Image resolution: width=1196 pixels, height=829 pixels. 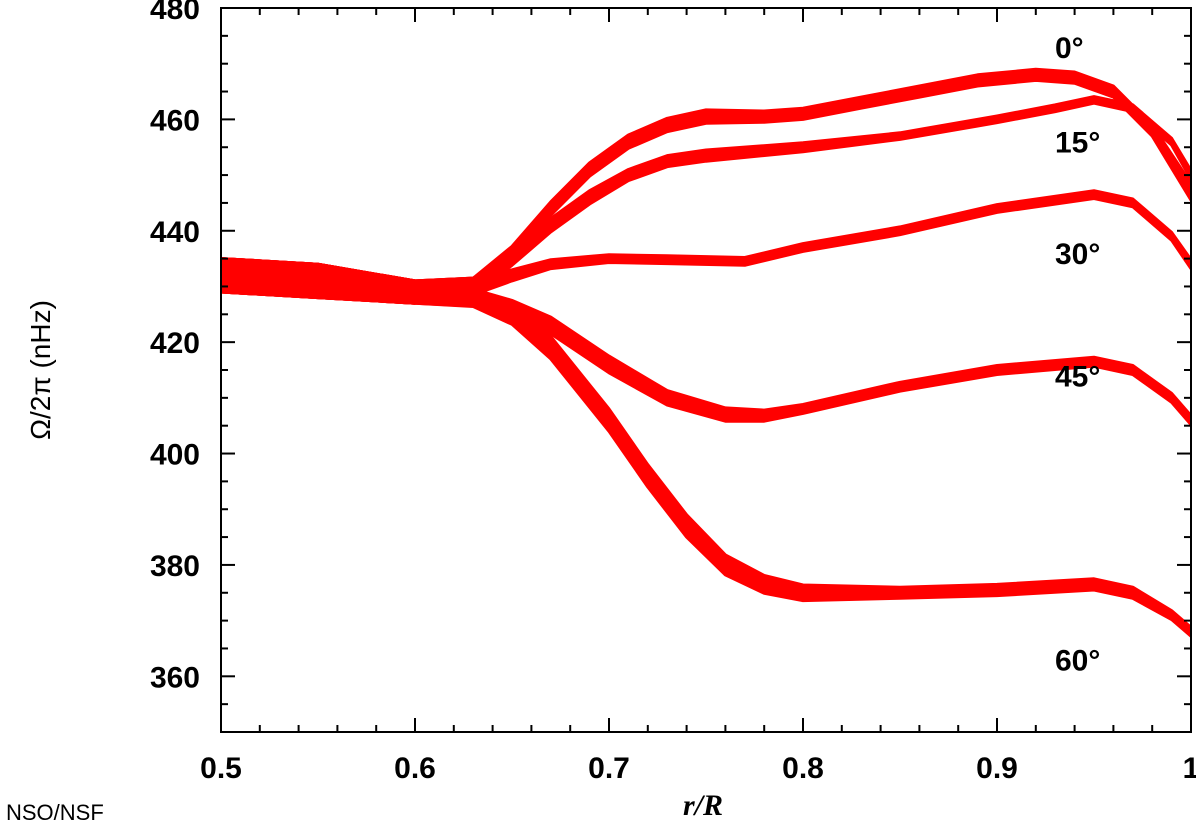 I want to click on x-tick-label: 0.6, so click(x=415, y=768).